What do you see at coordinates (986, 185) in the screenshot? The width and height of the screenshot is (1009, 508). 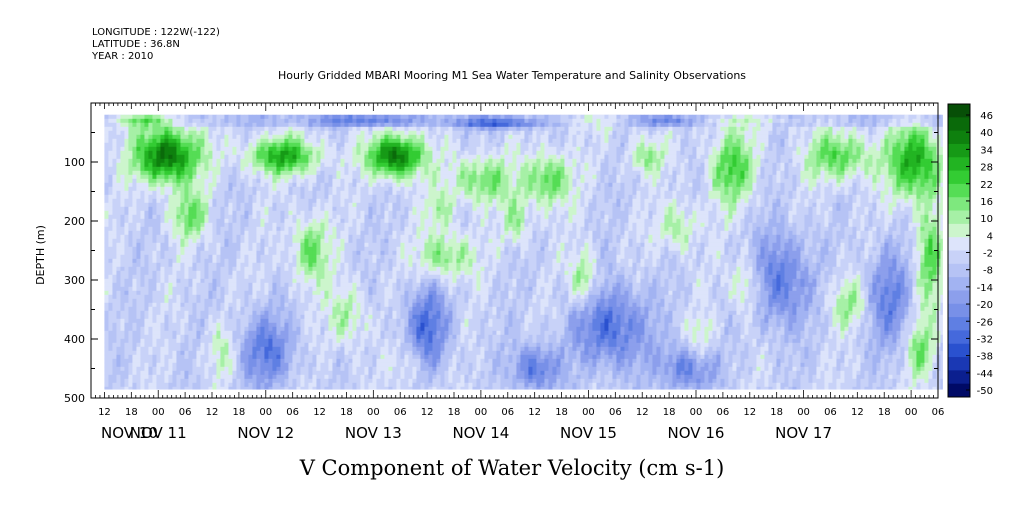 I see `colorbar-tick-label: 22` at bounding box center [986, 185].